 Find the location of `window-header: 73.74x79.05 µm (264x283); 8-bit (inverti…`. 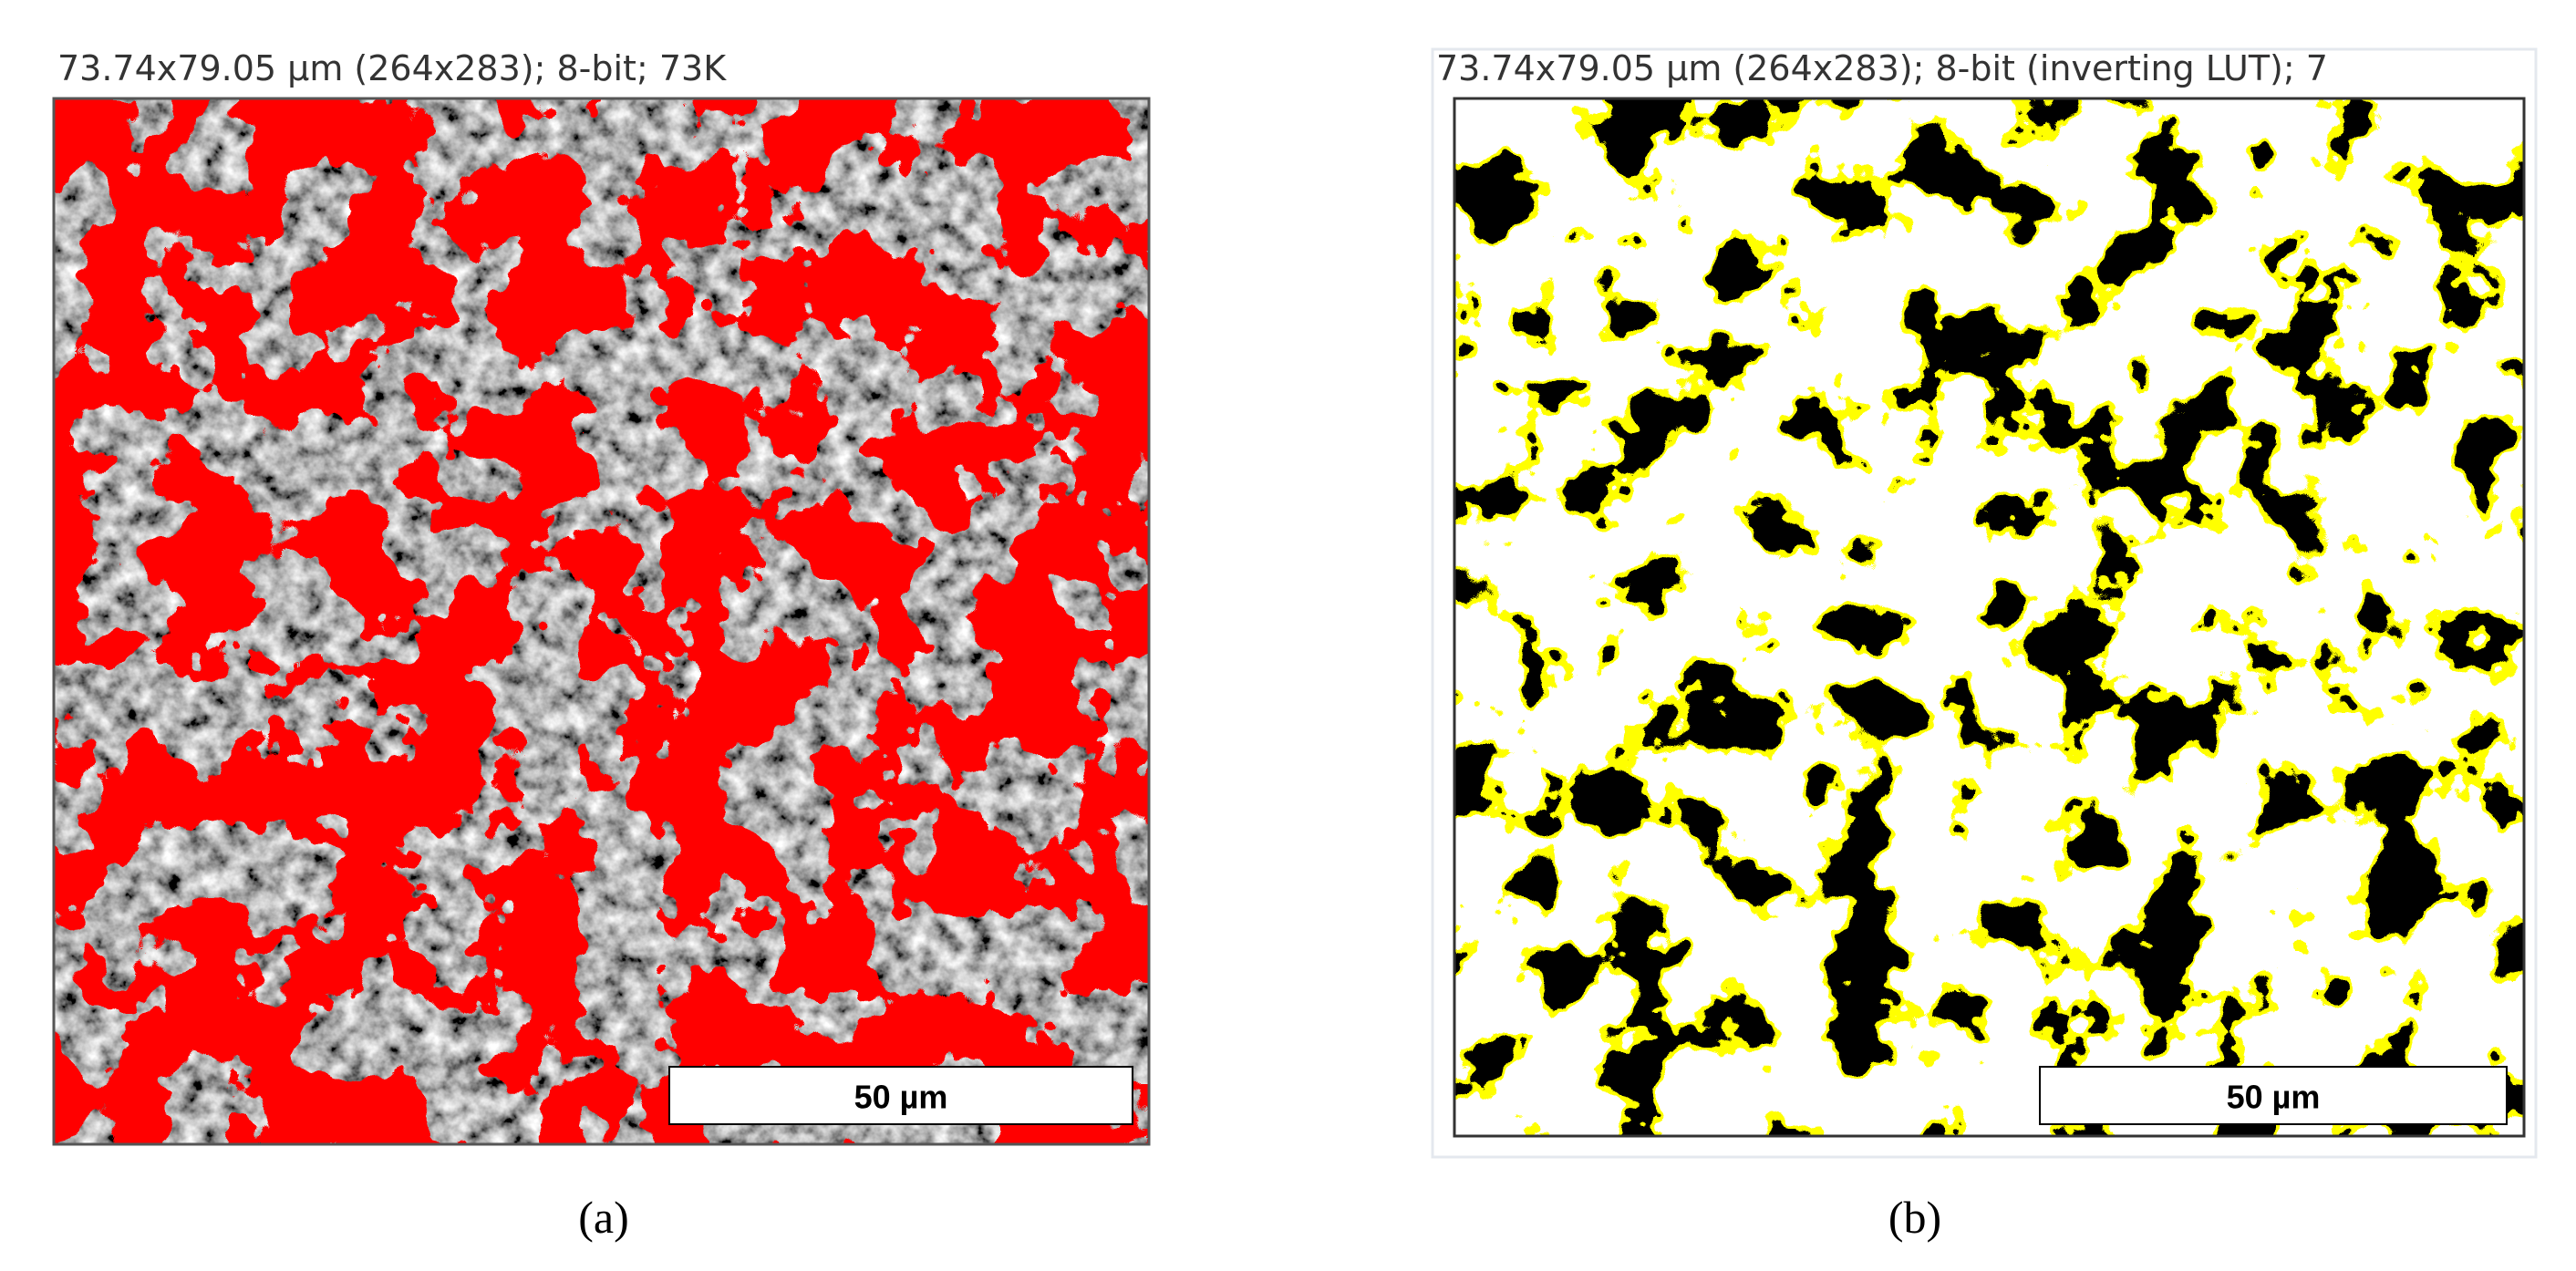

window-header: 73.74x79.05 µm (264x283); 8-bit (inverti… is located at coordinates (1882, 68).